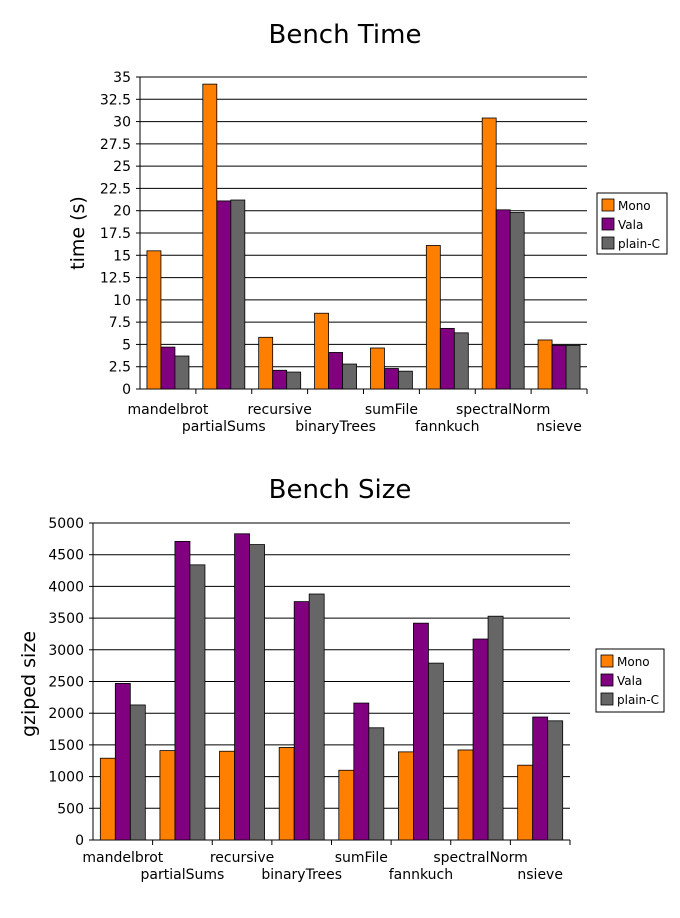  What do you see at coordinates (115, 234) in the screenshot?
I see `y-tick-label: 17.5` at bounding box center [115, 234].